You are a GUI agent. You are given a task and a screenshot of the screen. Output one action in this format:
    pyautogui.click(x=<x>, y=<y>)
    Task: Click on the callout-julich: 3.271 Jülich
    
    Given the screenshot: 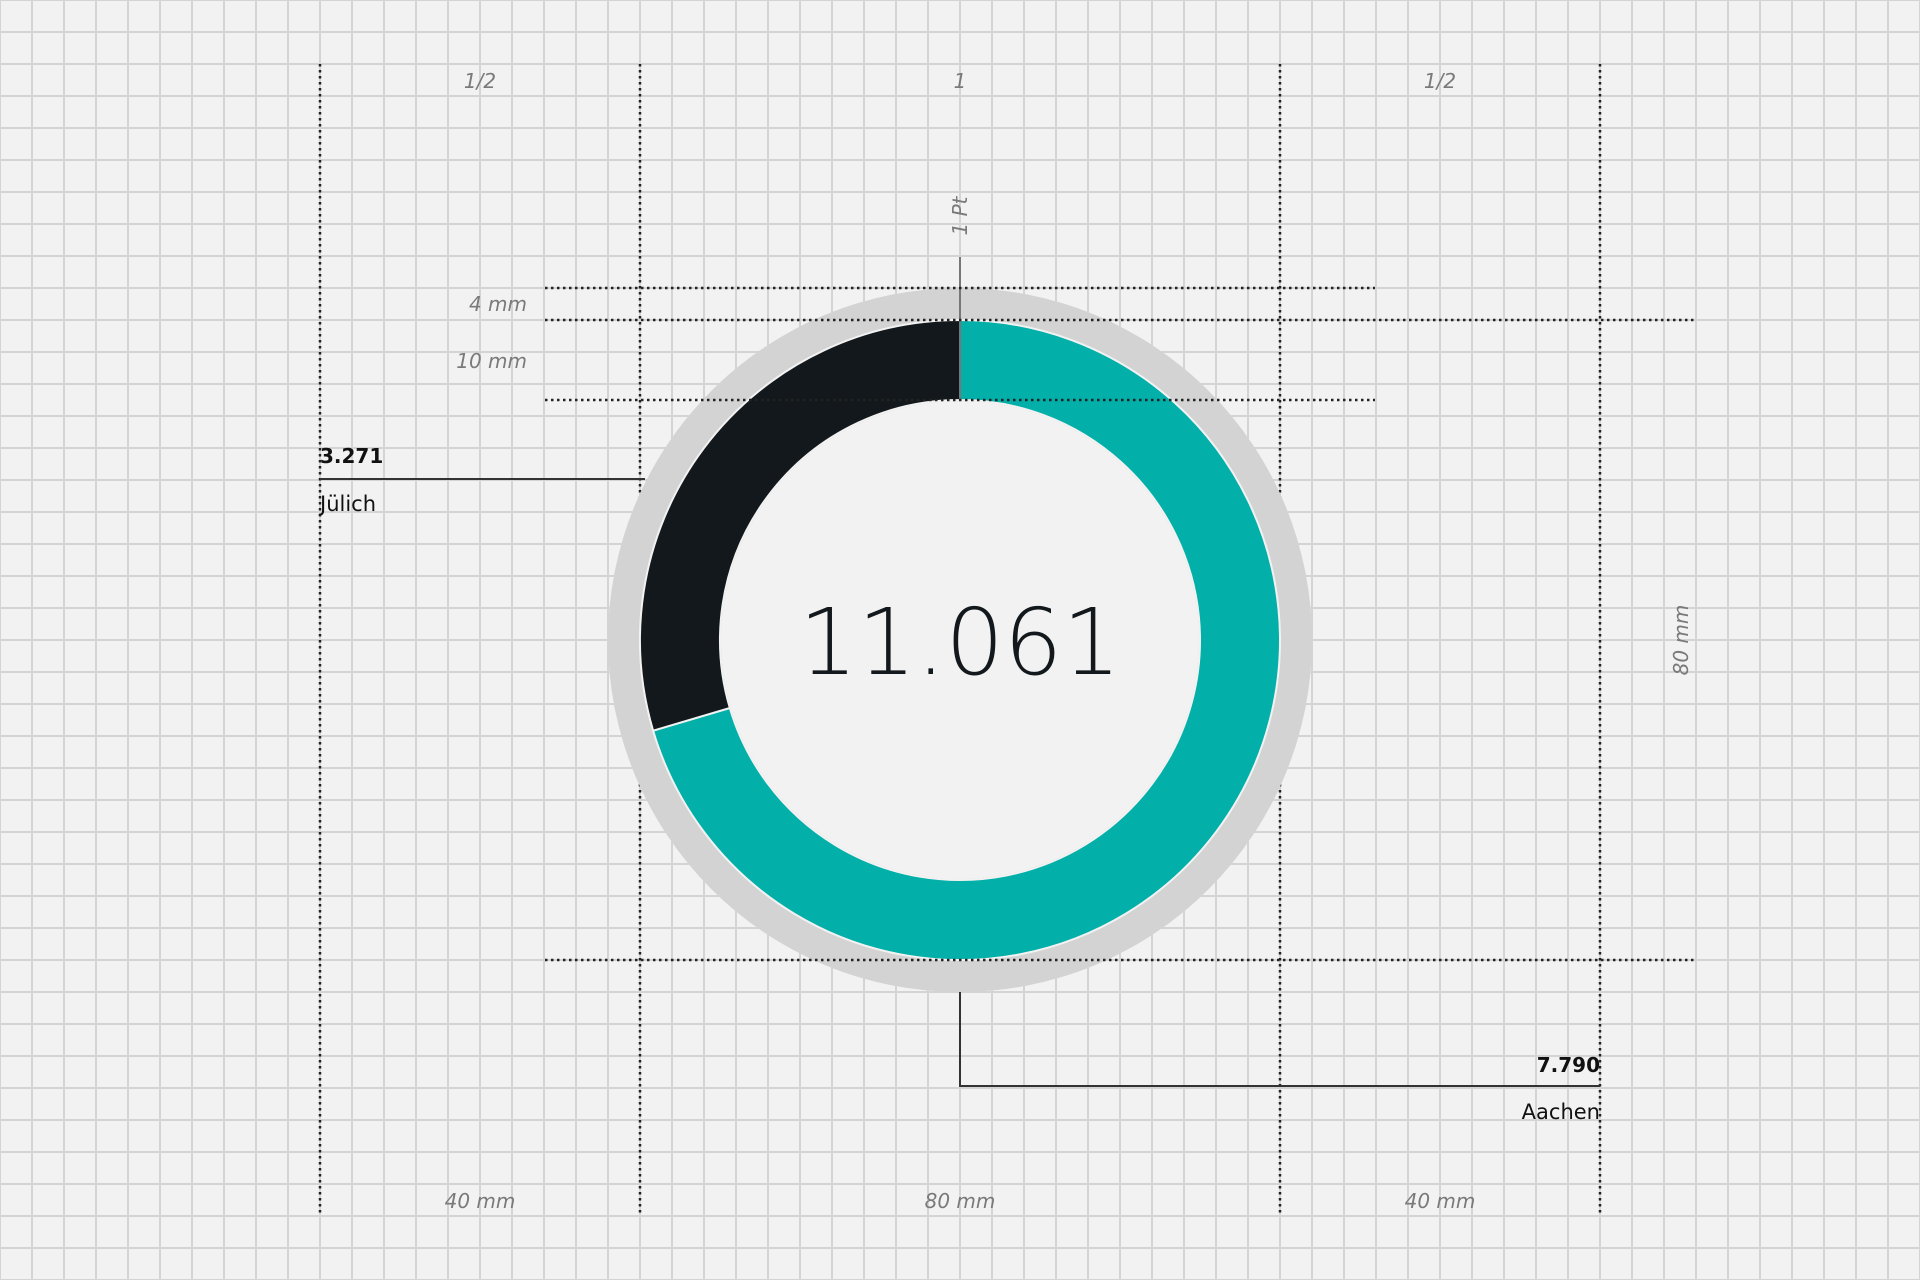 What is the action you would take?
    pyautogui.click(x=481, y=480)
    